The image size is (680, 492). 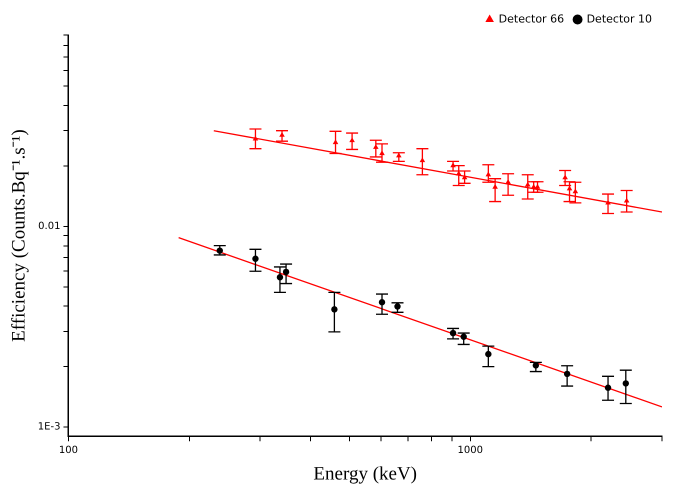 I want to click on x-tick-label: 1000, so click(x=471, y=450).